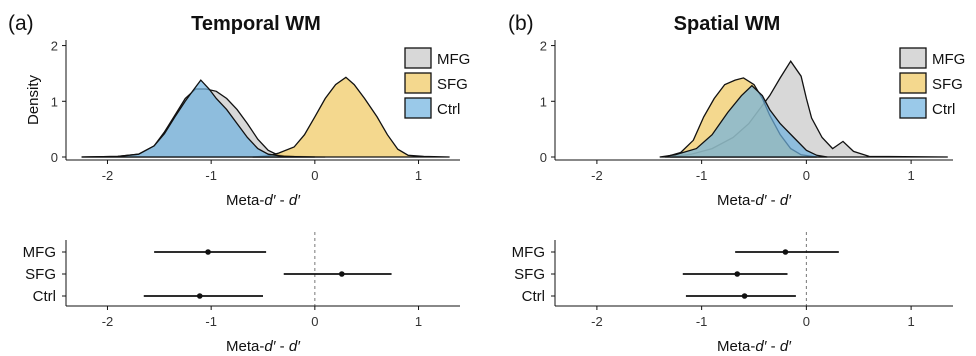 The width and height of the screenshot is (976, 356). What do you see at coordinates (33, 99) in the screenshot?
I see `y-axis-label: Density` at bounding box center [33, 99].